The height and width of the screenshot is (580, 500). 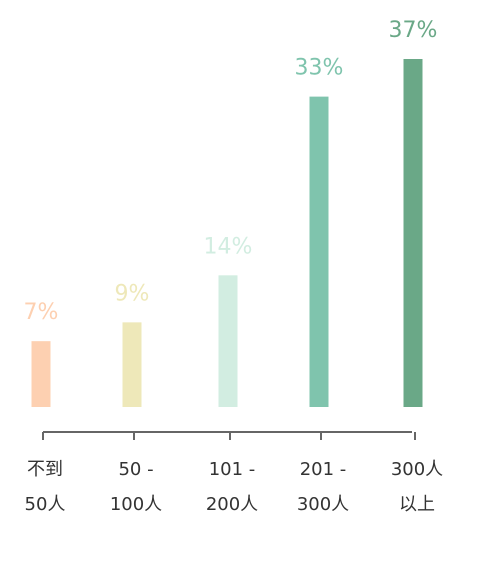 I want to click on x-tick-label: 101 -, so click(x=232, y=469).